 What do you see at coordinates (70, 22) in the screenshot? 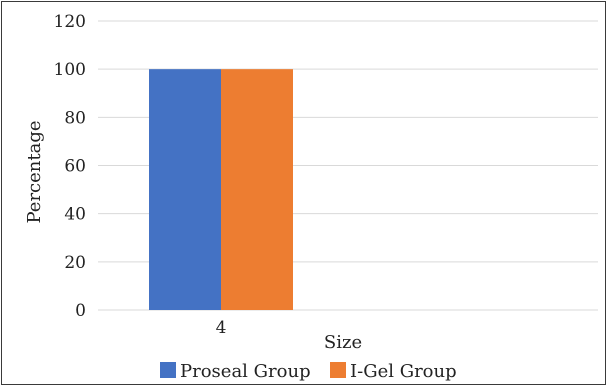
I see `y-tick-label: 120` at bounding box center [70, 22].